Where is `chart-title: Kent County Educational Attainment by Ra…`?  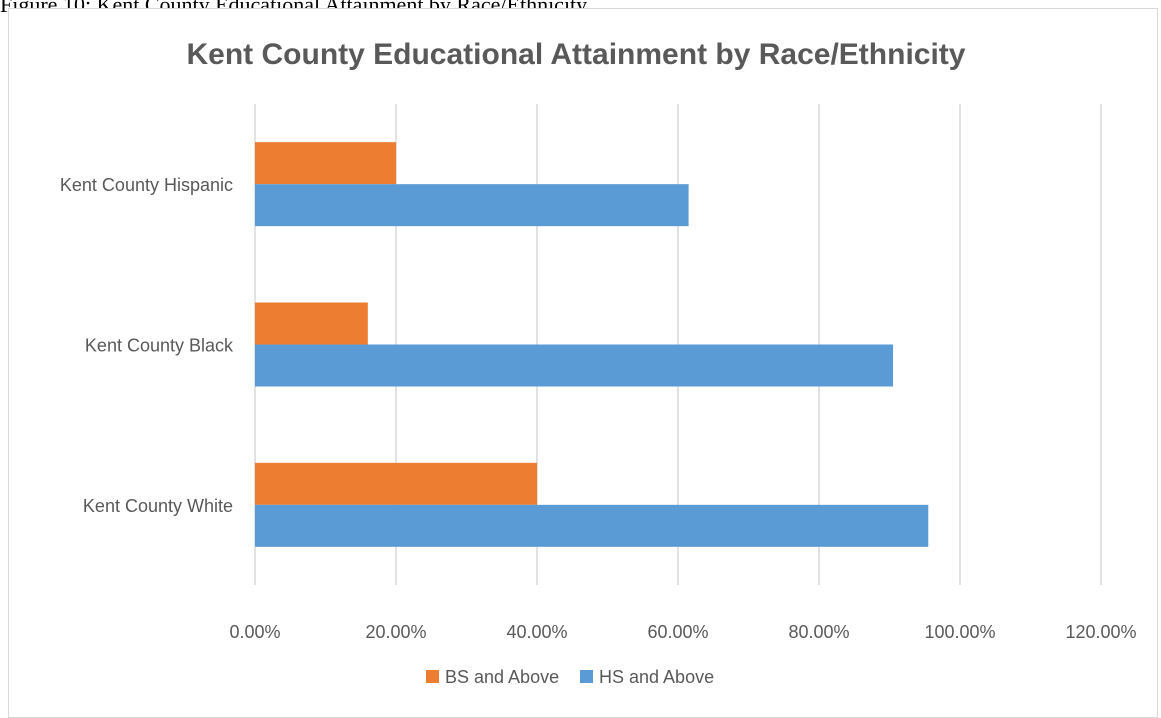 chart-title: Kent County Educational Attainment by Ra… is located at coordinates (576, 54).